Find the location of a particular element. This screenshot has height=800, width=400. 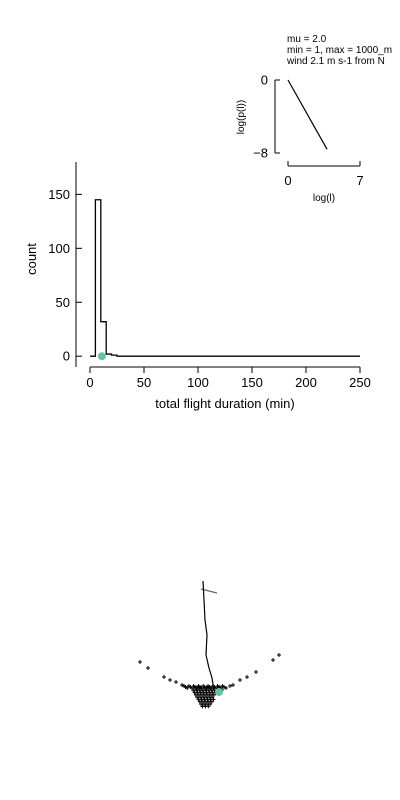

flight-trajectory-line is located at coordinates (208, 635).